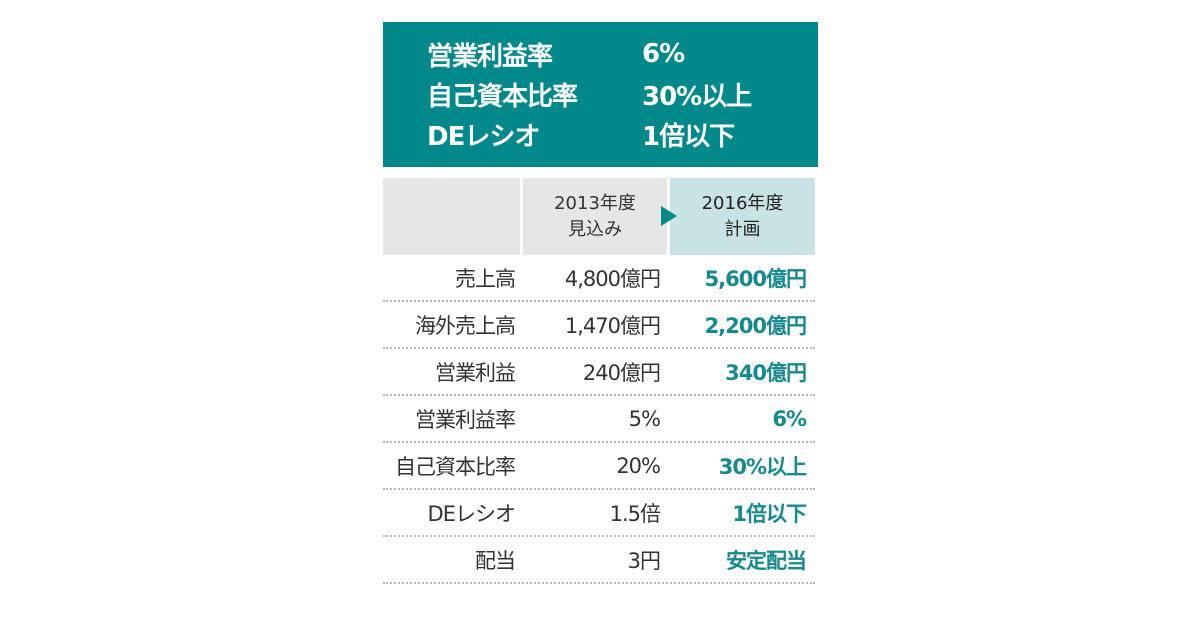 Image resolution: width=1200 pixels, height=630 pixels. Describe the element at coordinates (599, 466) in the screenshot. I see `table-row: 自己資本比率 20% 30%以上` at that location.